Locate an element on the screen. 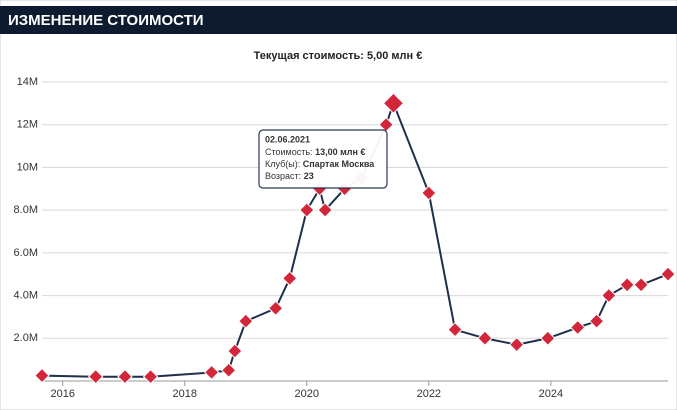  x-tick-label: 2016 is located at coordinates (63, 394).